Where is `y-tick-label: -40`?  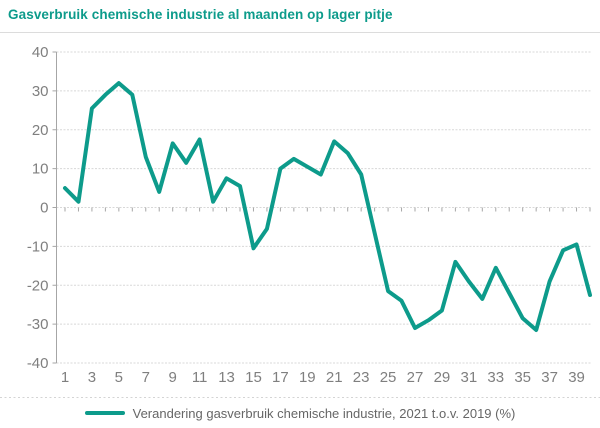
y-tick-label: -40 is located at coordinates (38, 363).